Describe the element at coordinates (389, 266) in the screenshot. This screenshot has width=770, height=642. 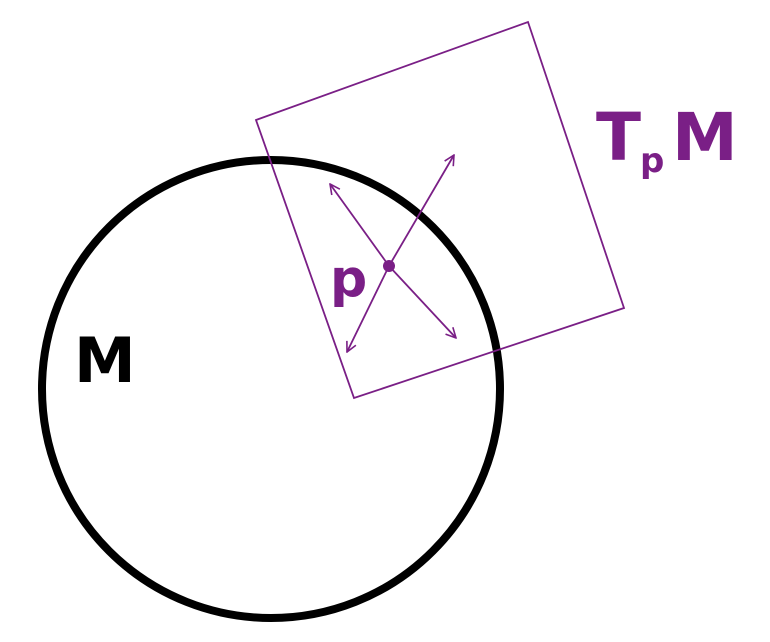
I see `point-p-dot` at that location.